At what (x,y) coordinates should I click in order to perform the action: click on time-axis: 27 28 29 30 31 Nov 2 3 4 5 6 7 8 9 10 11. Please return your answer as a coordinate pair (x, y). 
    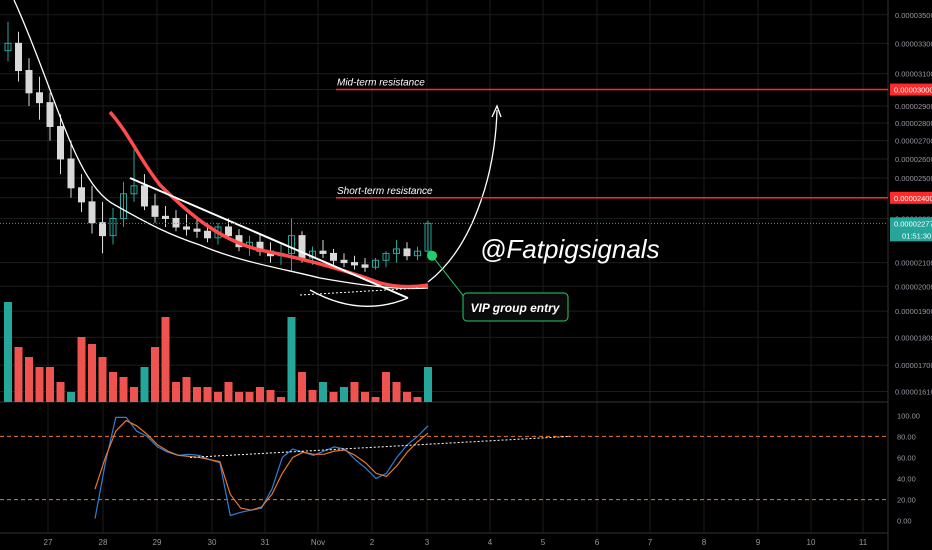
    Looking at the image, I should click on (456, 542).